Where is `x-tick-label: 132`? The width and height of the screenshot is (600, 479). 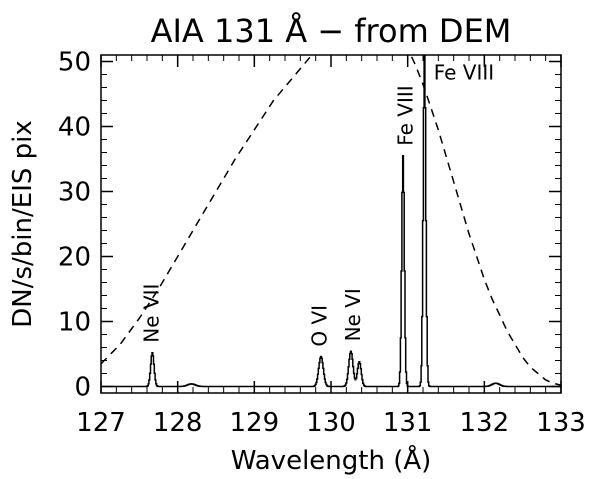
x-tick-label: 132 is located at coordinates (485, 423).